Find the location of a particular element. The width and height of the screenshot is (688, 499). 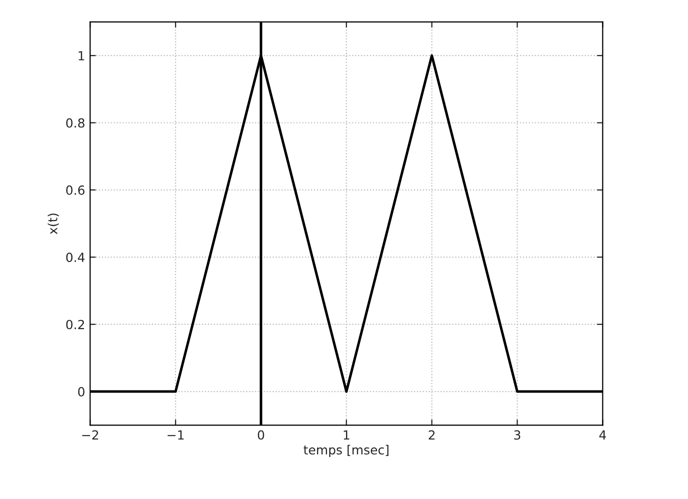

x-tick-label: 4 is located at coordinates (602, 435).